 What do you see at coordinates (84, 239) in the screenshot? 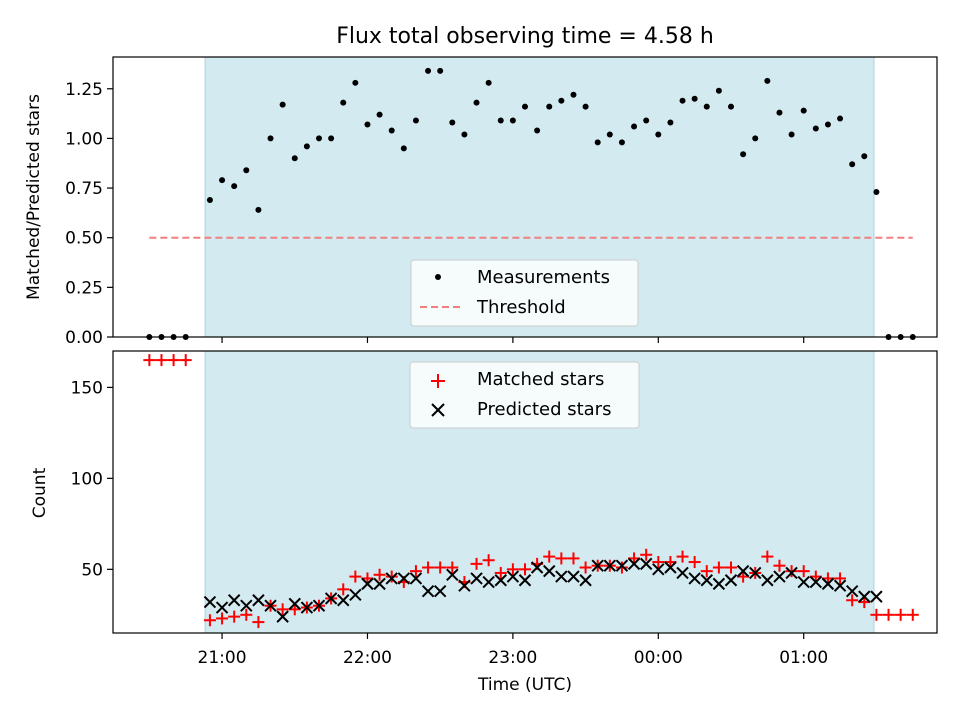
I see `y-tick-label: 0.50` at bounding box center [84, 239].